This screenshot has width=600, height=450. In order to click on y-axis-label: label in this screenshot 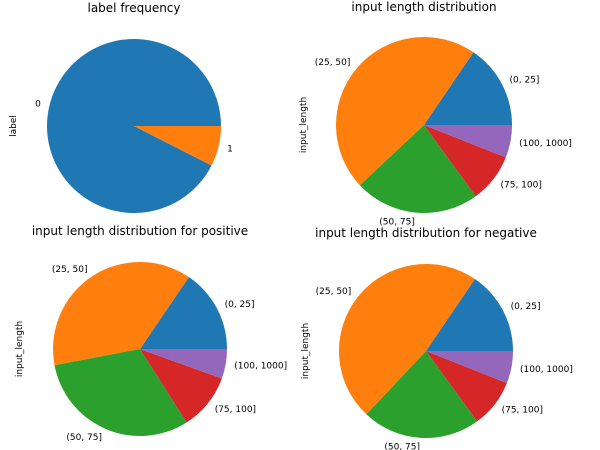, I will do `click(14, 126)`.